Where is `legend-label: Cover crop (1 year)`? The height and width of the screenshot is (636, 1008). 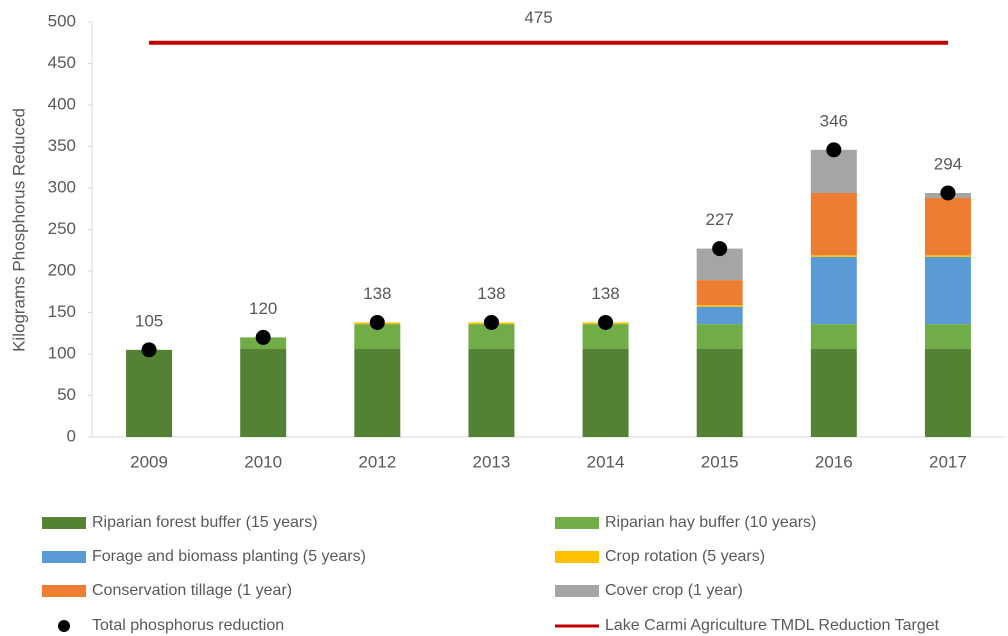
legend-label: Cover crop (1 year) is located at coordinates (674, 590).